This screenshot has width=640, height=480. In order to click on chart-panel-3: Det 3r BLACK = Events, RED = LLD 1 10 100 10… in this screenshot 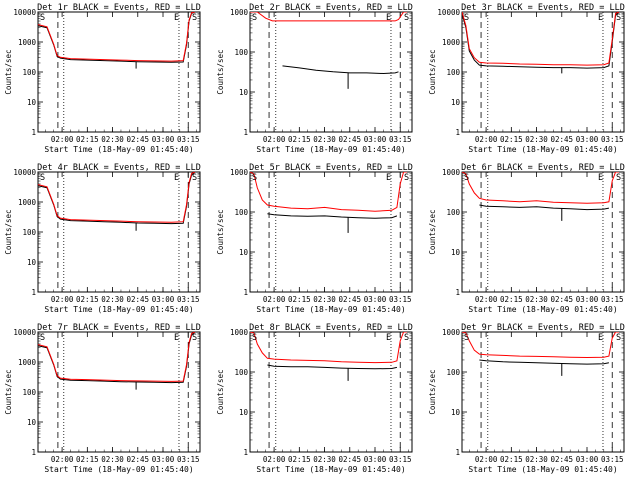, I will do `click(526, 78)`.